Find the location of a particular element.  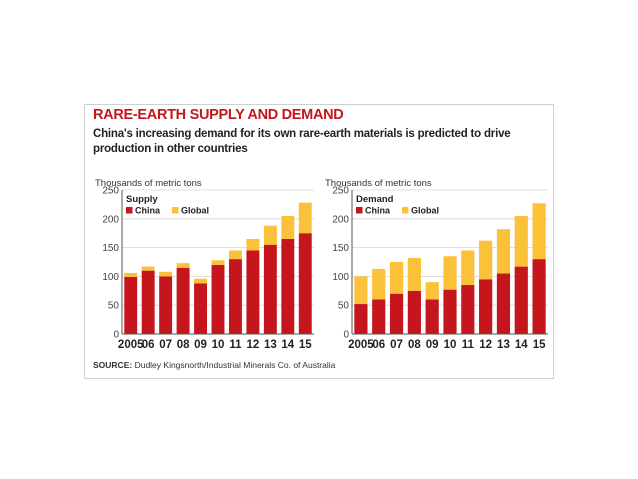

supply-y-tick-label: 100 is located at coordinates (110, 277).